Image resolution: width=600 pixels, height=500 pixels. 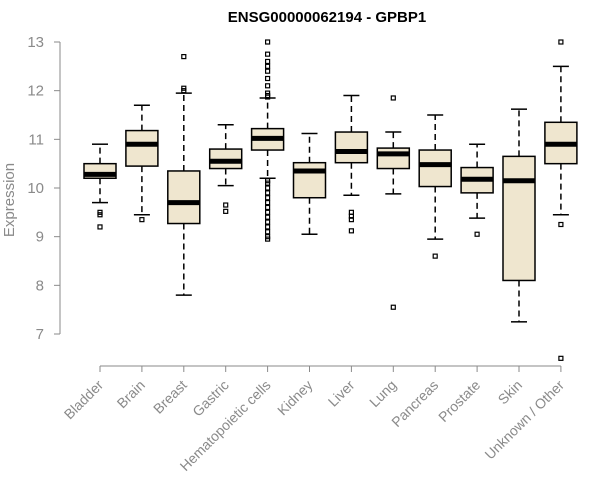 What do you see at coordinates (40, 334) in the screenshot?
I see `y-tick-label: 7` at bounding box center [40, 334].